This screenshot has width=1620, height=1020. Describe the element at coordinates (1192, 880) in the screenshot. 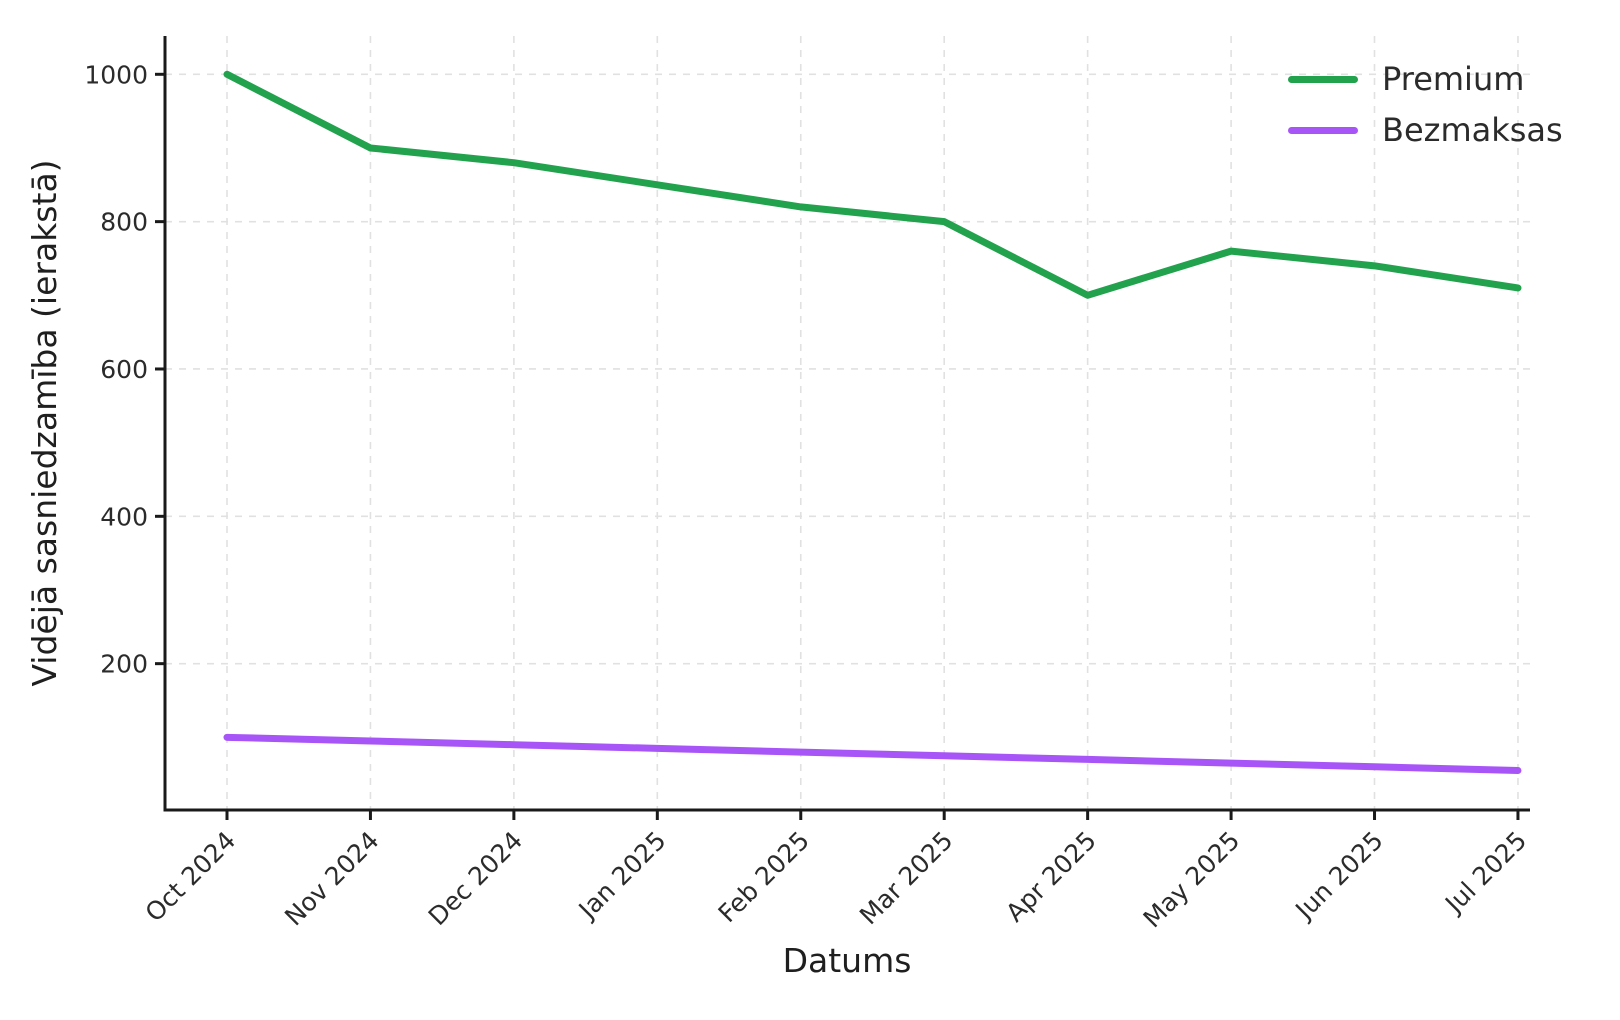

I see `x-tick-label: May 2025` at that location.